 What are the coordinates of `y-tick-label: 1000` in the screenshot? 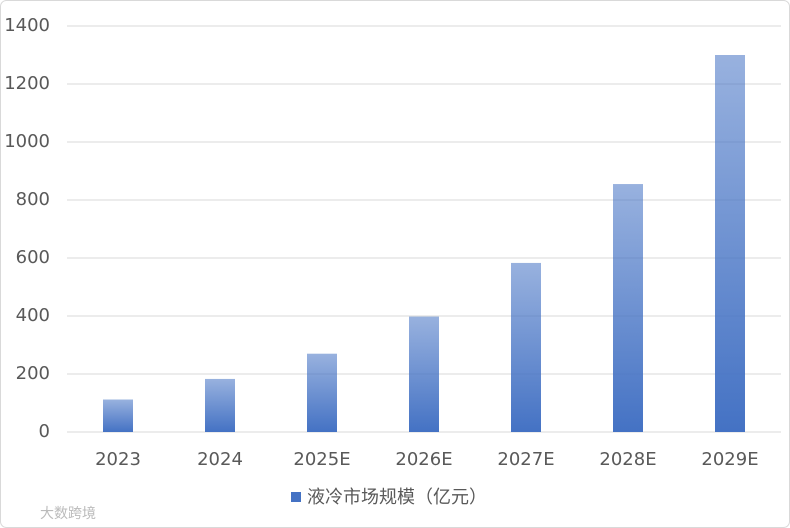 It's located at (27, 141).